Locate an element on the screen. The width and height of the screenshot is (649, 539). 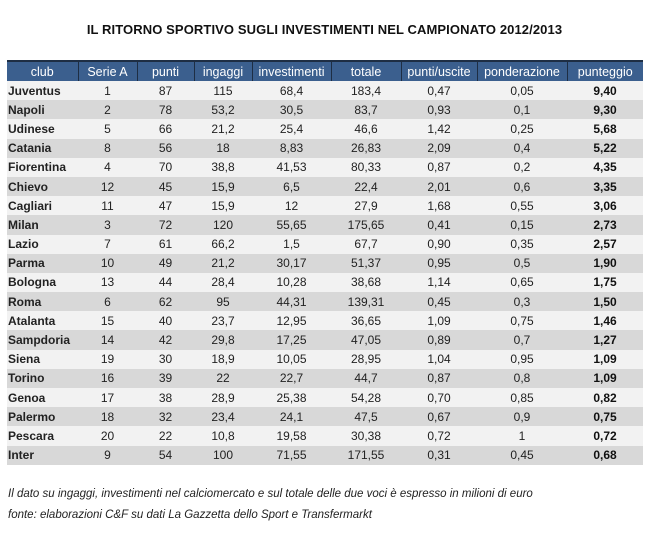
cell-ponderazione: 0,25 is located at coordinates (522, 128).